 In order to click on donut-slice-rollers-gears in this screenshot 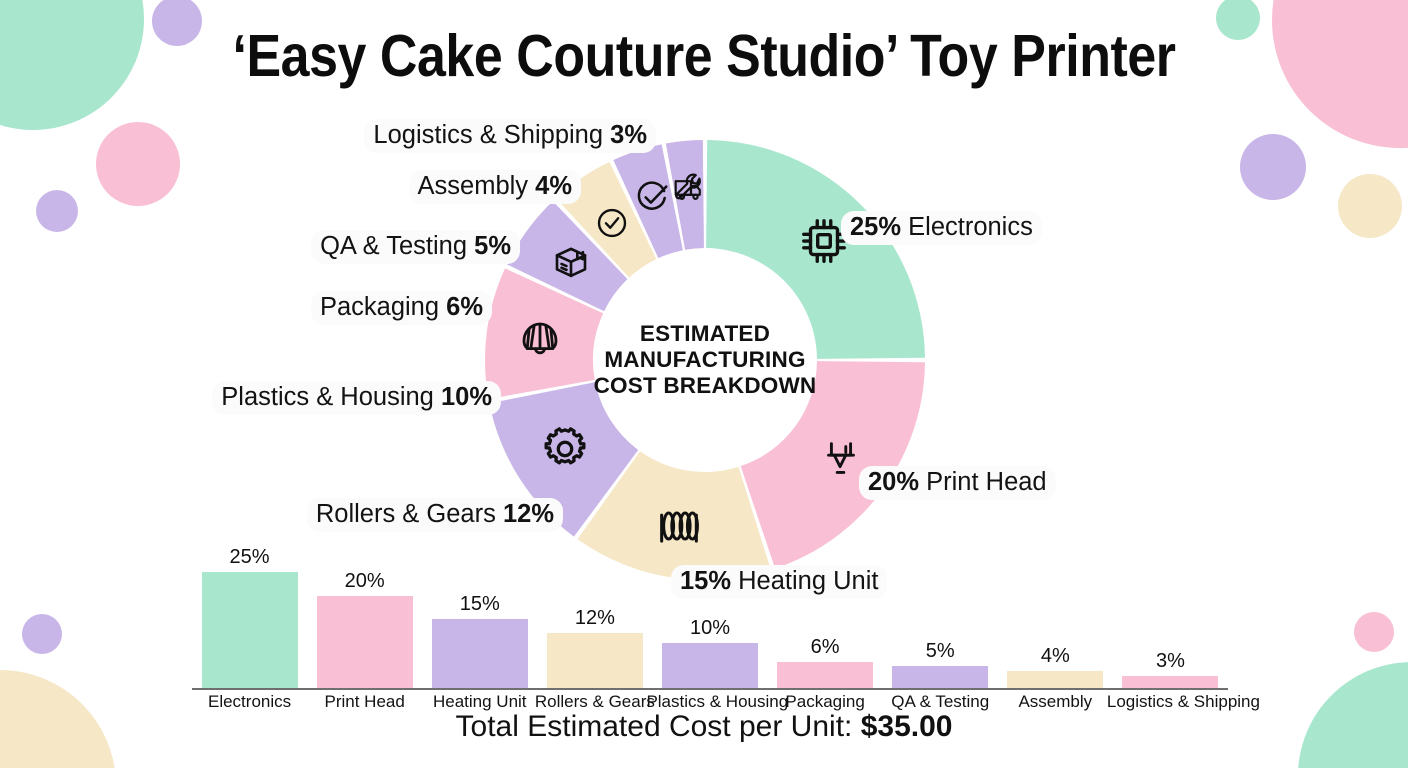, I will do `click(564, 459)`.